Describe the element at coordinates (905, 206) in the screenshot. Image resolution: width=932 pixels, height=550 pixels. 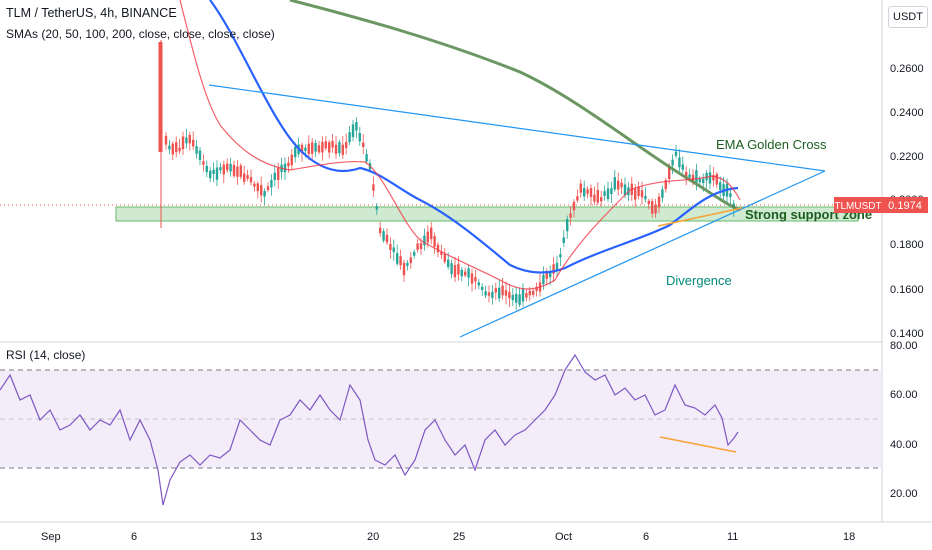
I see `current-price-label: 0.1974` at that location.